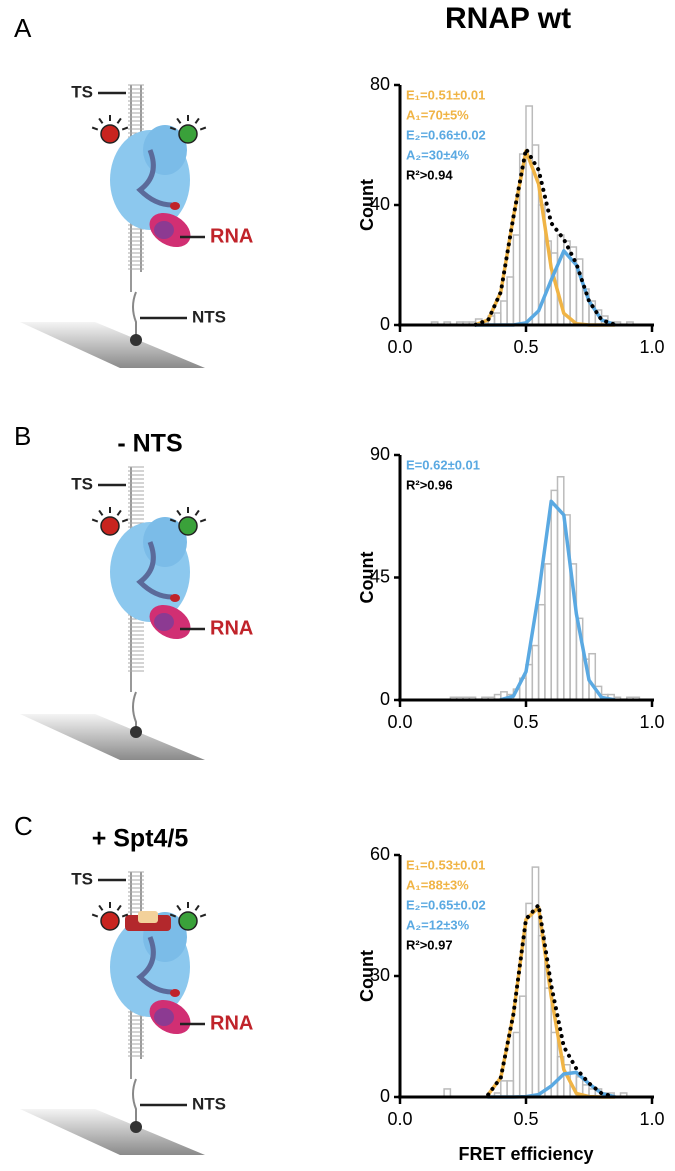 Image resolution: width=675 pixels, height=1171 pixels. What do you see at coordinates (175, 598) in the screenshot?
I see `rna-end` at bounding box center [175, 598].